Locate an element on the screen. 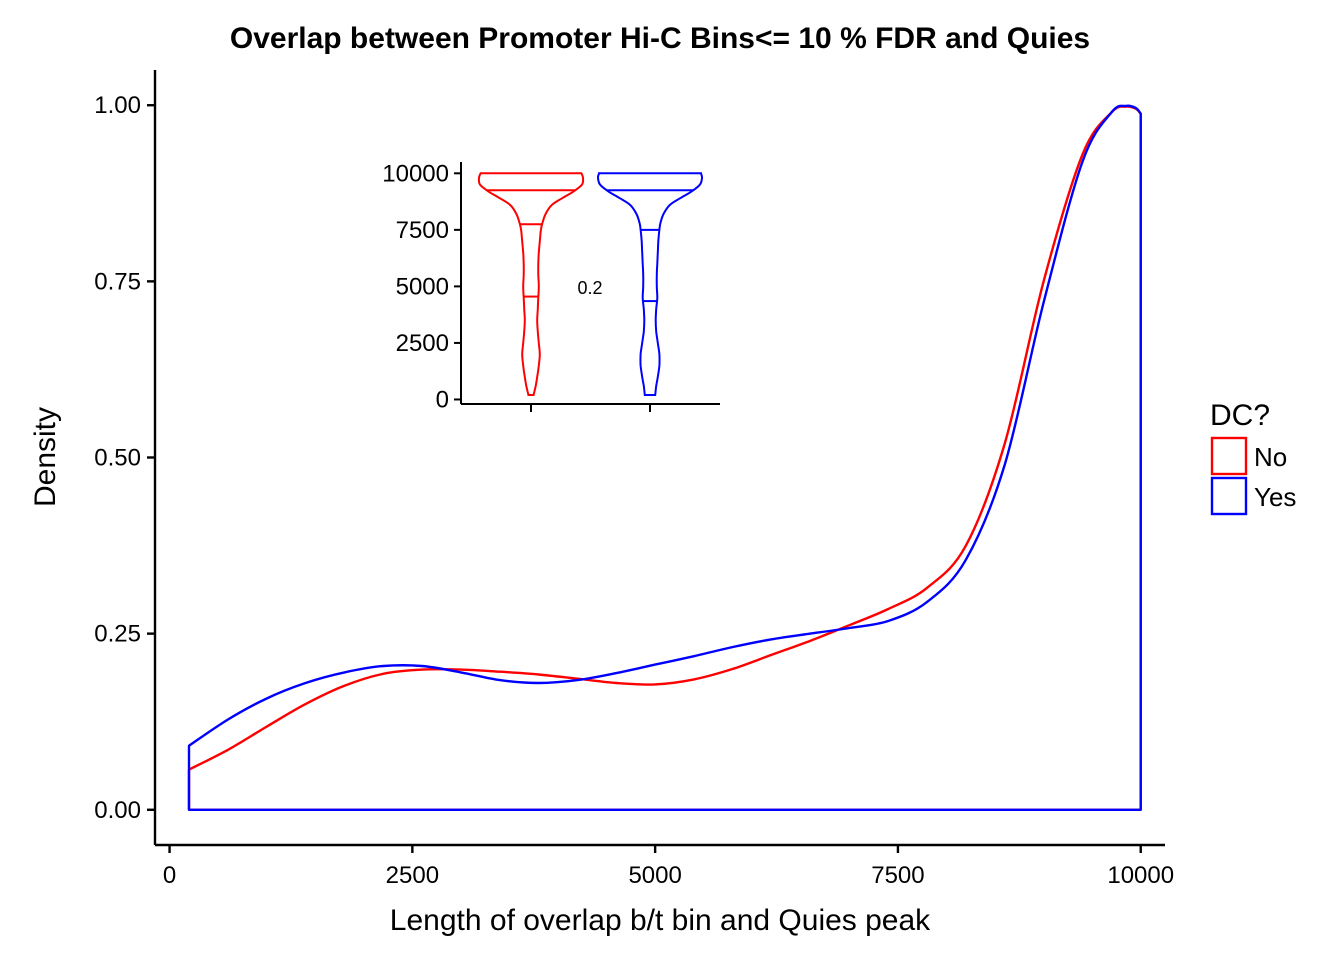  inset-y-axis-ticks: 0 2500 5000 7500 10000 is located at coordinates (421, 286).